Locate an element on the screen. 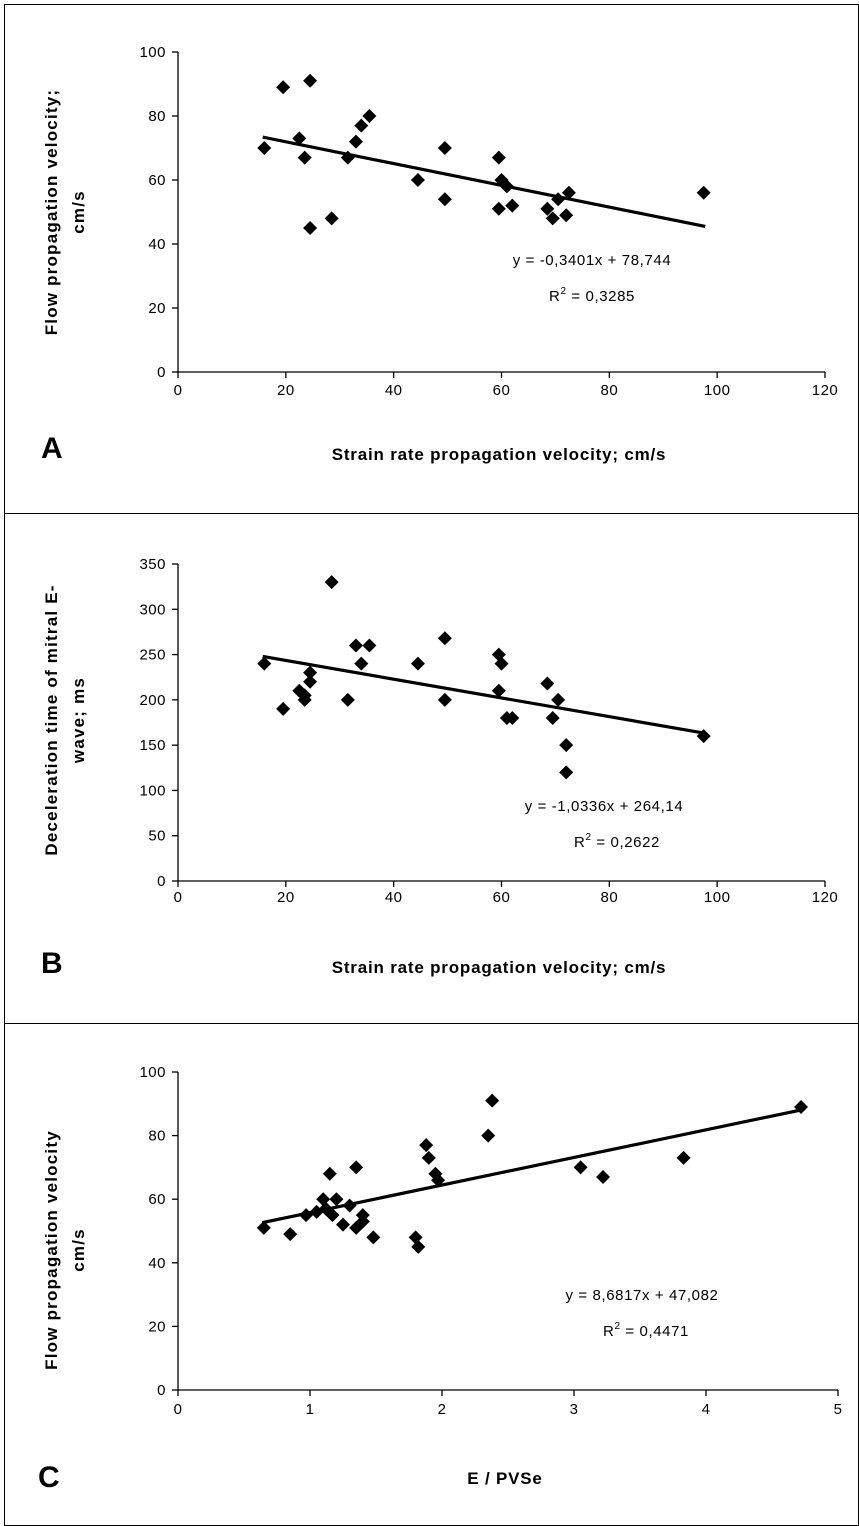  panel-c-equation: y = 8,6817x + 47,082 is located at coordinates (642, 1295).